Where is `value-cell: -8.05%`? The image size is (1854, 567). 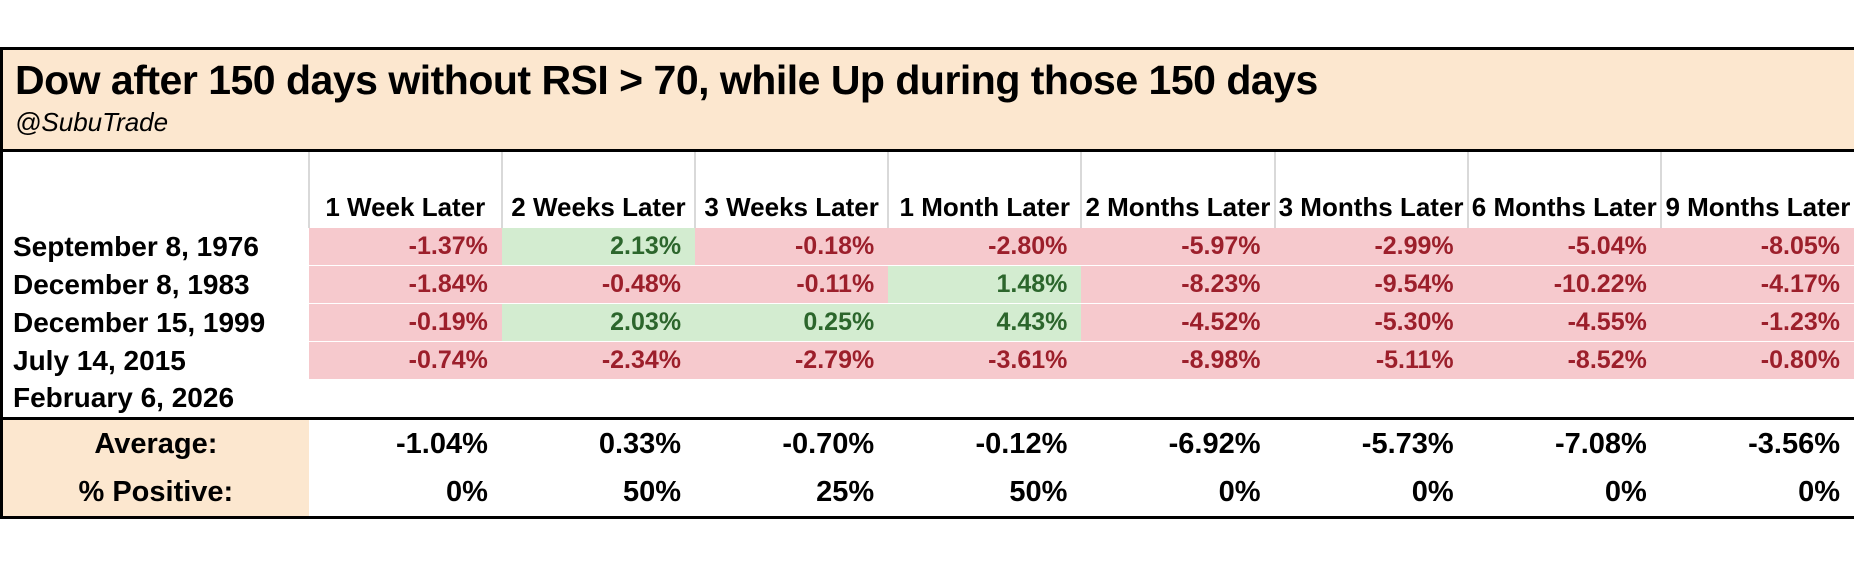 value-cell: -8.05% is located at coordinates (1757, 247).